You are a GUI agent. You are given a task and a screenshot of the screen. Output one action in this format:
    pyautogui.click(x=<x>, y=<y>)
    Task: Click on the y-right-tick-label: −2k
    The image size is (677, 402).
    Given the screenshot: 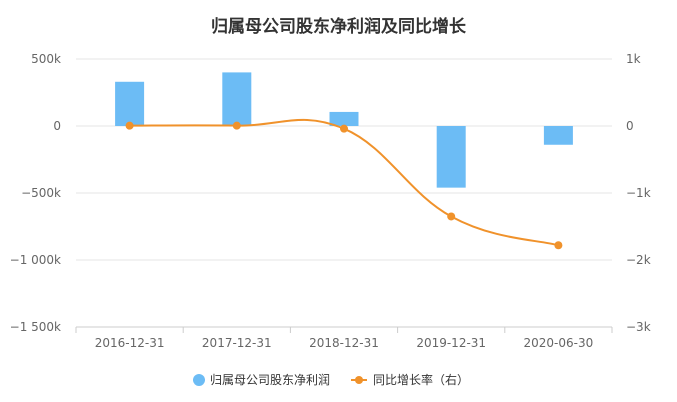 What is the action you would take?
    pyautogui.click(x=638, y=260)
    